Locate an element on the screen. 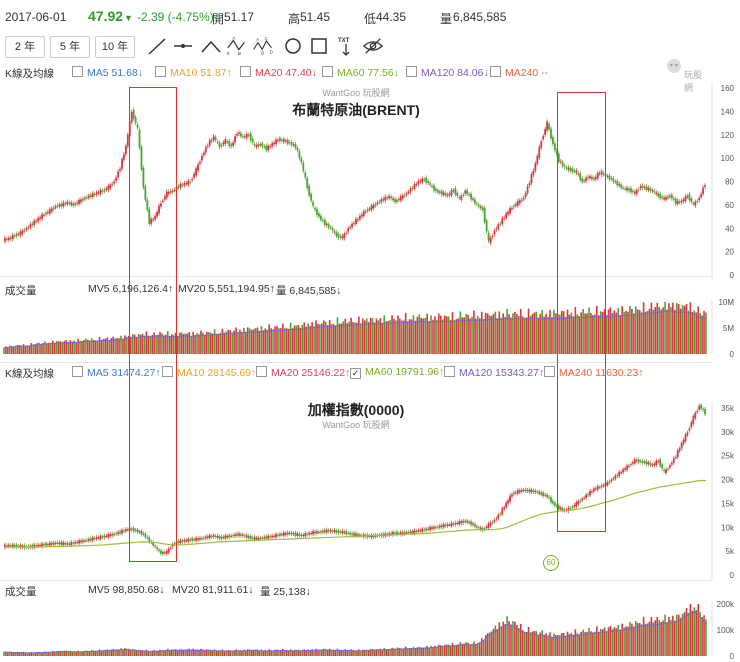  abcd-pattern-icon: A0 B is located at coordinates (237, 46).